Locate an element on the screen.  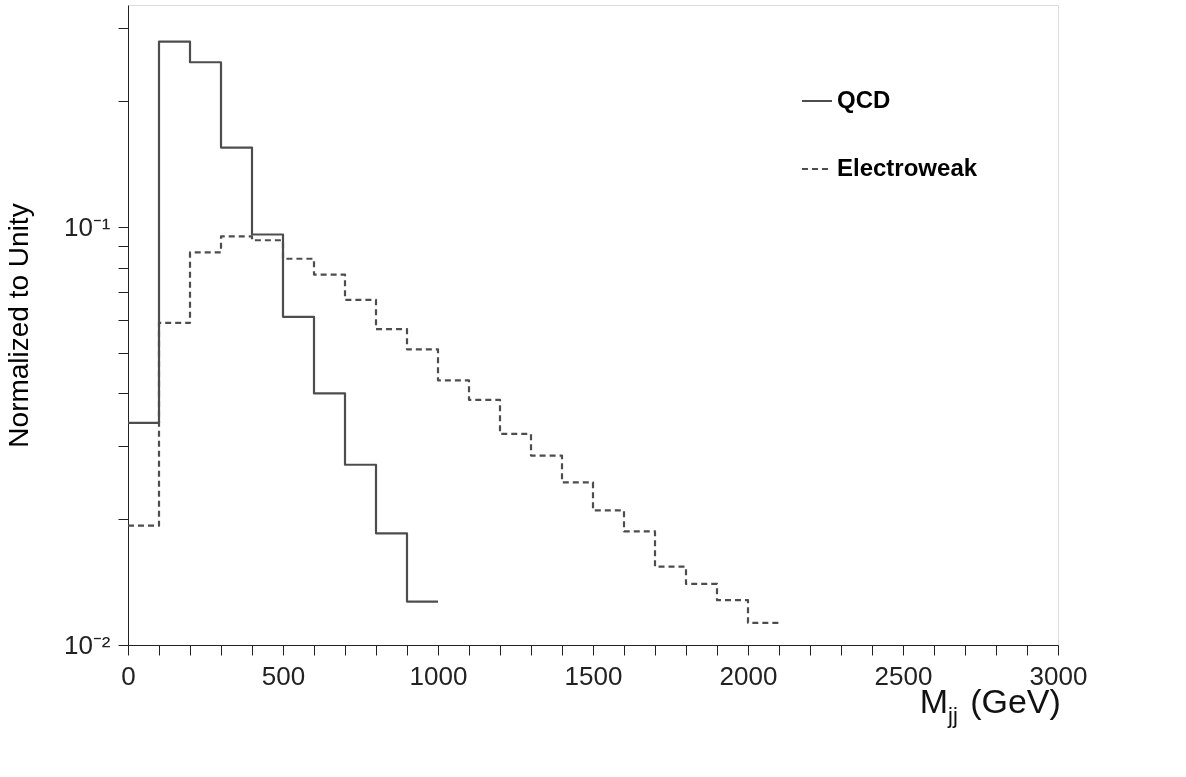
x-tick-label: 0 is located at coordinates (128, 675).